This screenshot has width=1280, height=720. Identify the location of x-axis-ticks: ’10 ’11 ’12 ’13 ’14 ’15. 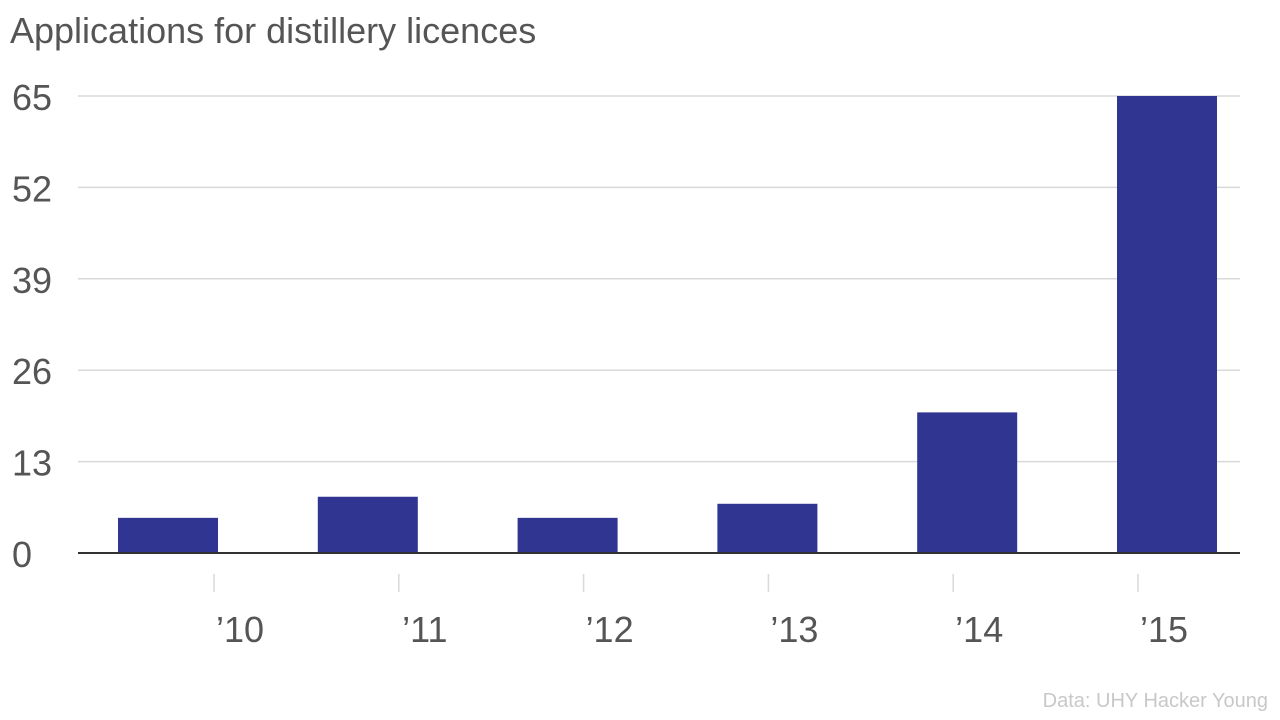
(700, 612).